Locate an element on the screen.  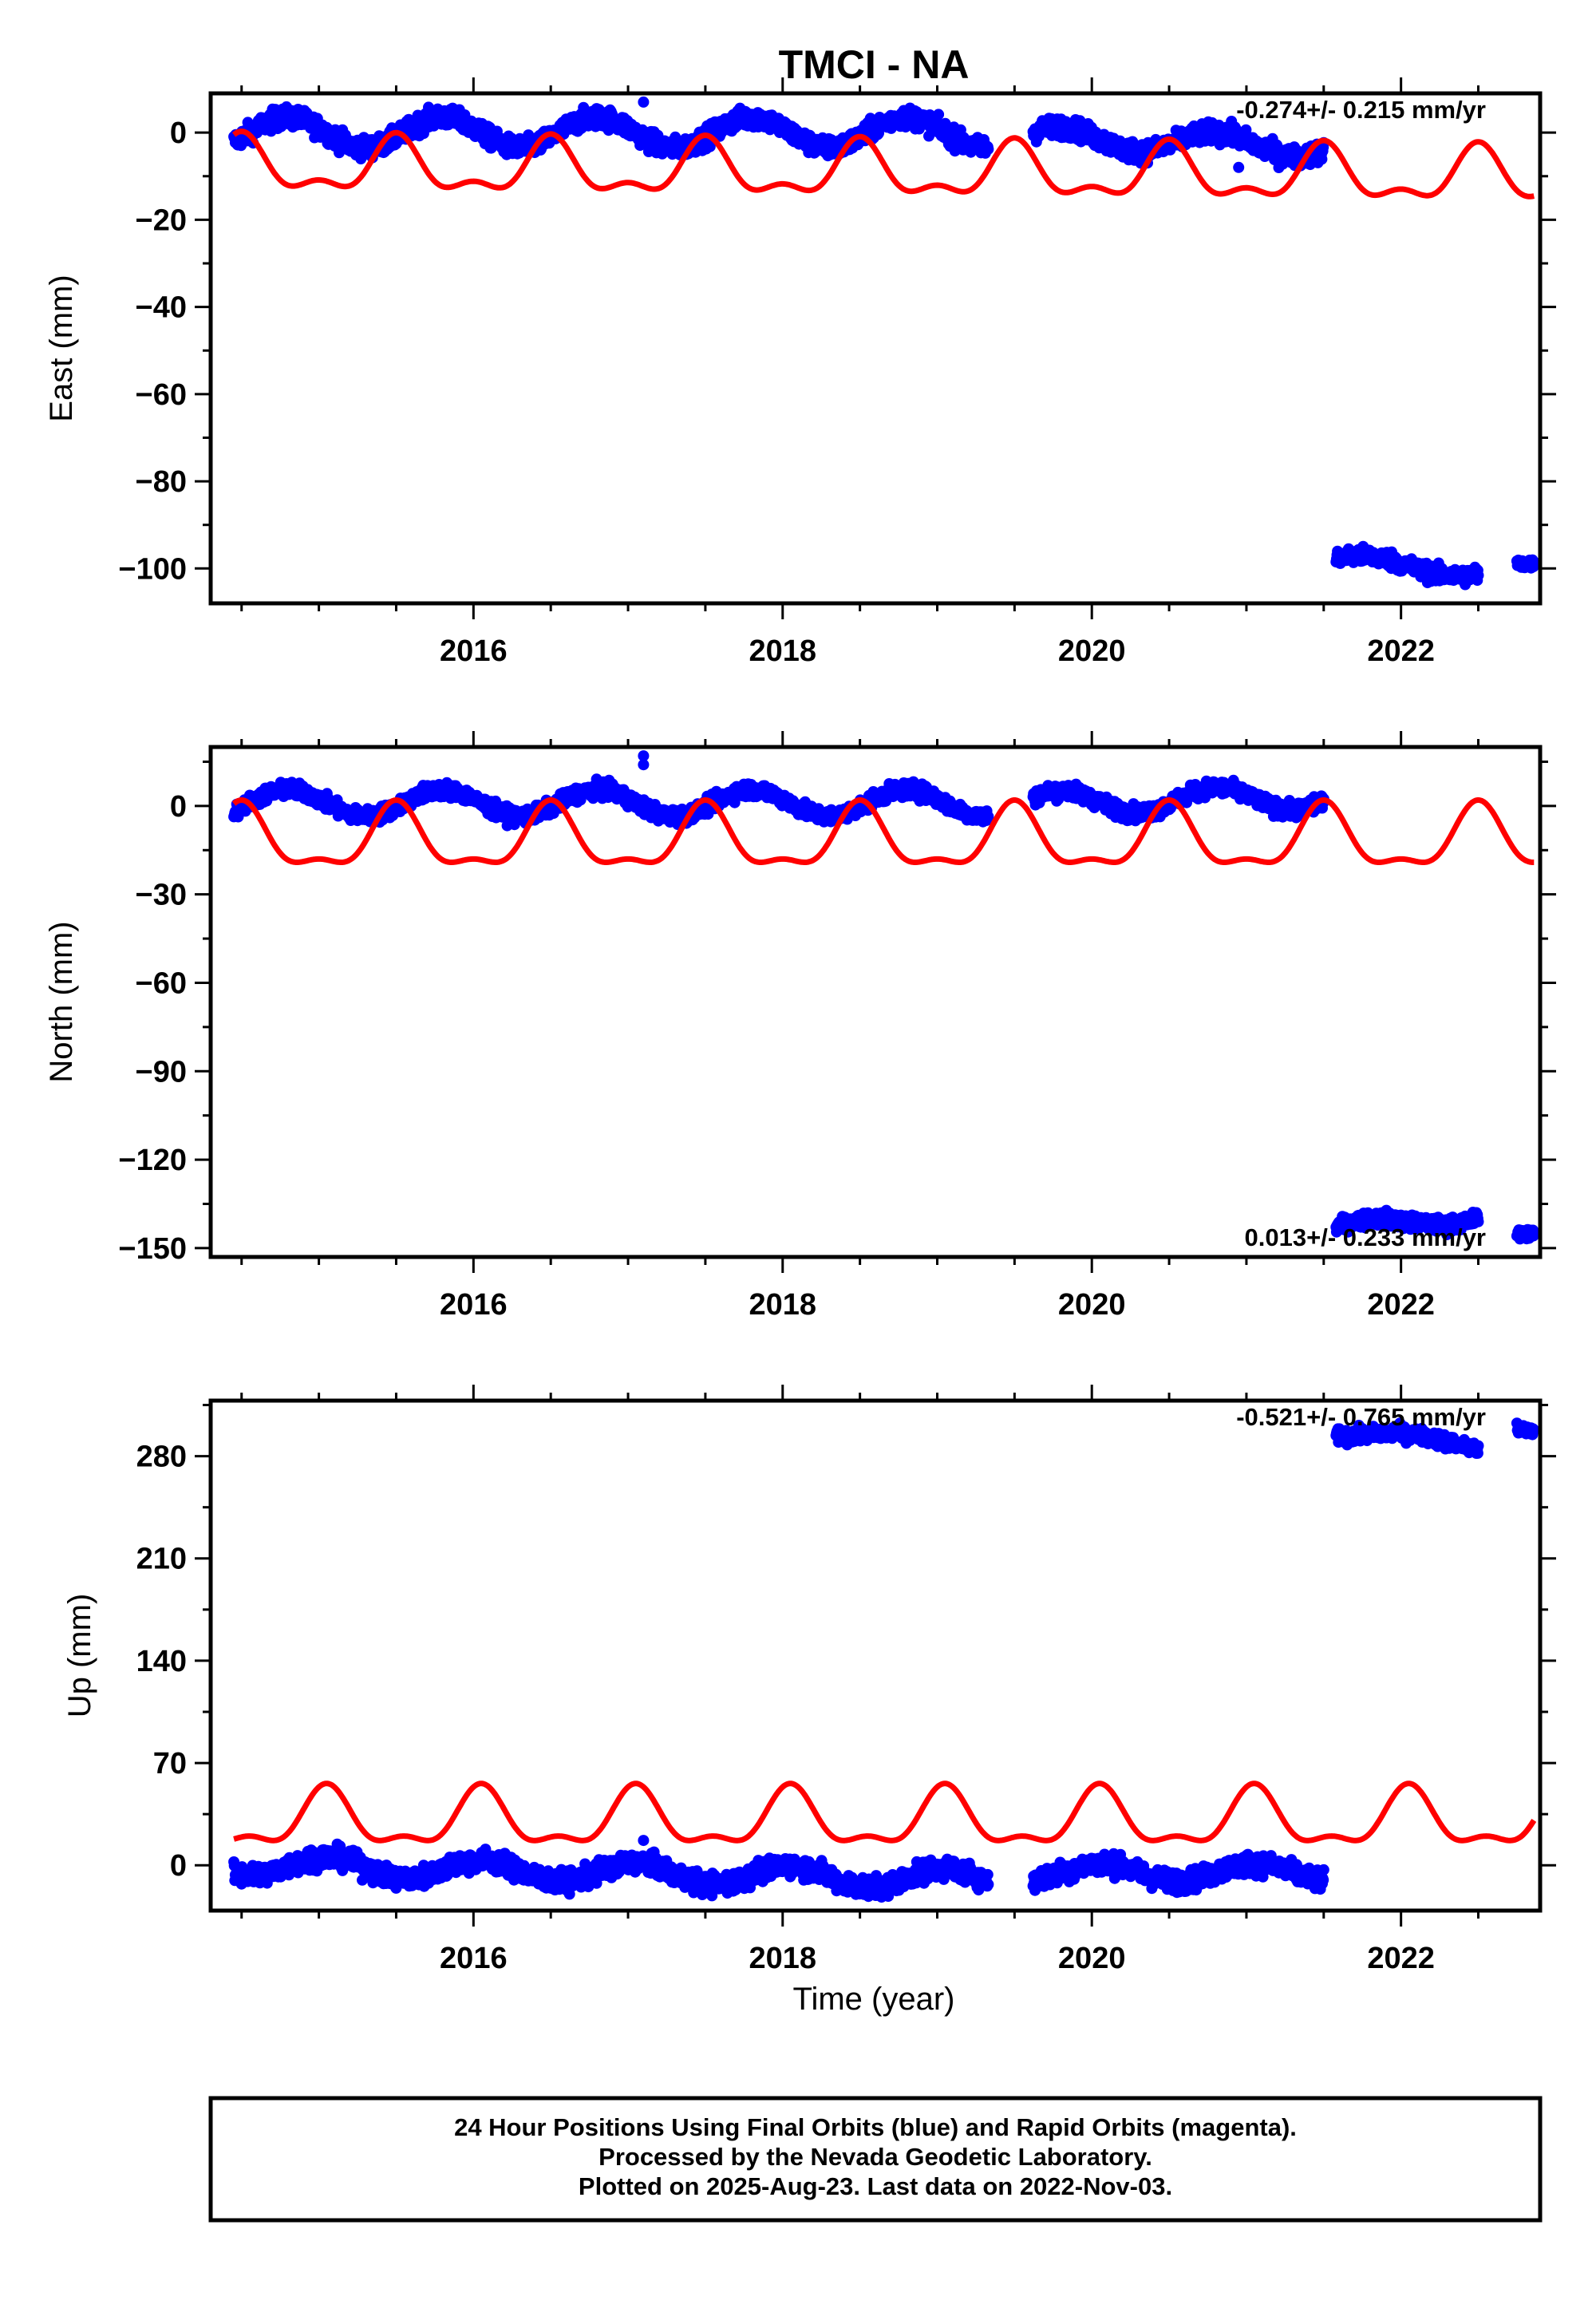
y-axis-label: East (mm) is located at coordinates (61, 348).